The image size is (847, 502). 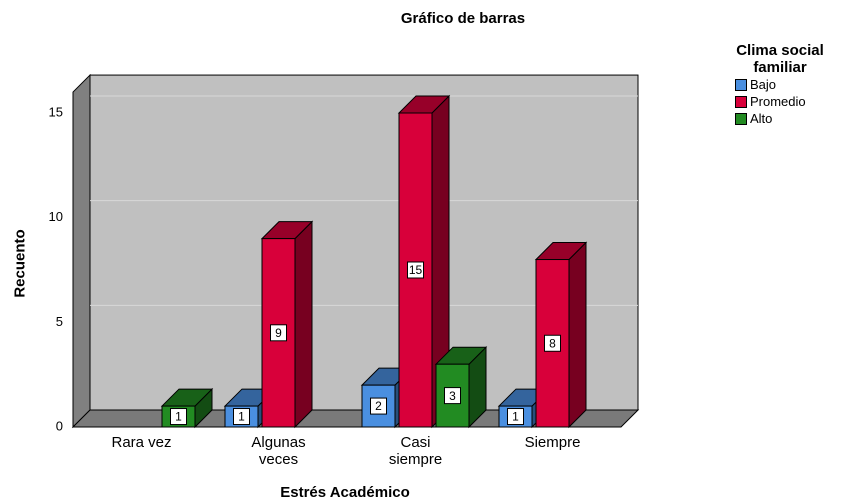 I want to click on legend-label: Bajo, so click(x=763, y=84).